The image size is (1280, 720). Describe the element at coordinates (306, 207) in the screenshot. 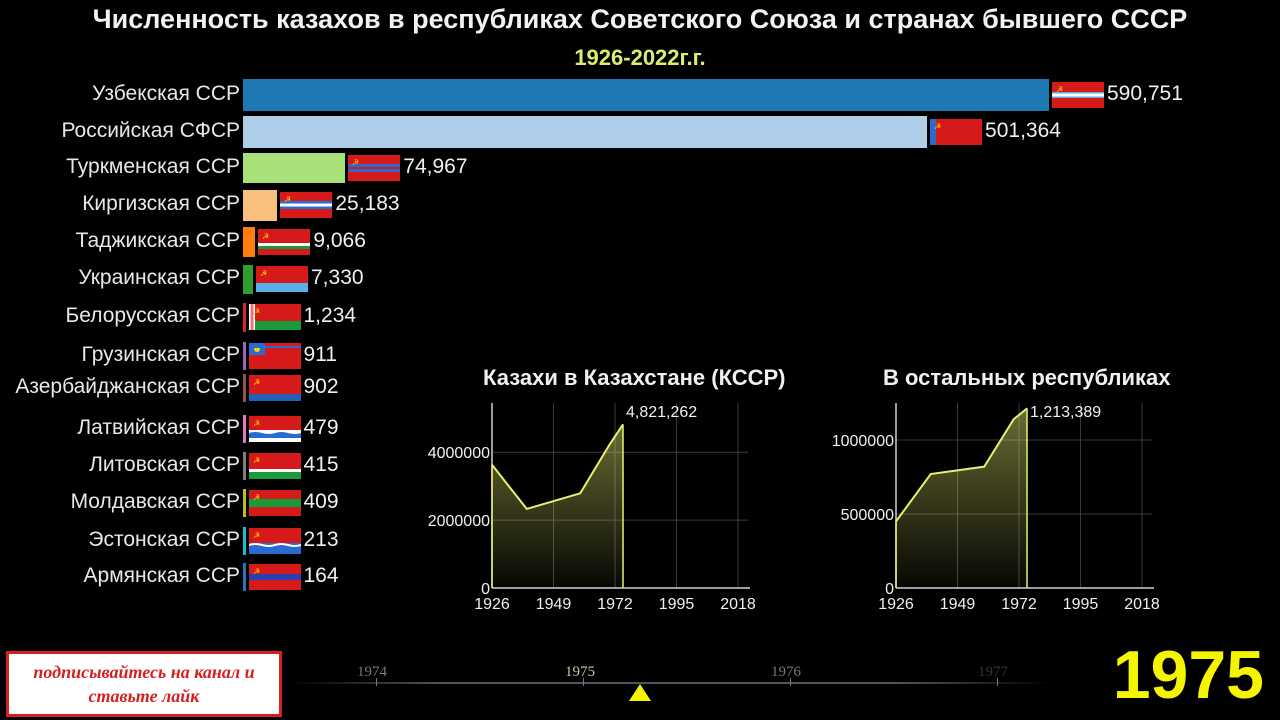

I see `kirghiz-ssr-flag: ☭` at that location.